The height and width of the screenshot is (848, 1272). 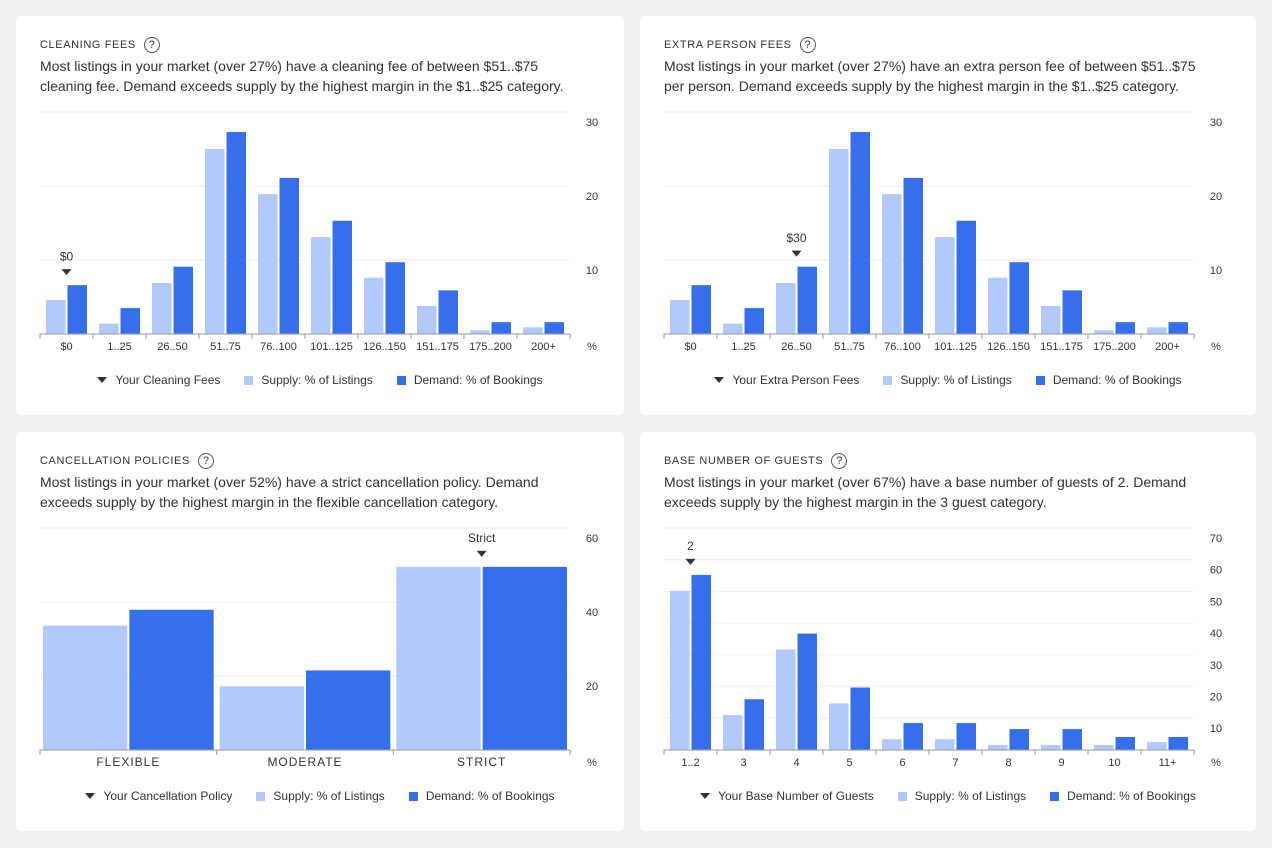 I want to click on x-tick-label: 6, so click(x=902, y=763).